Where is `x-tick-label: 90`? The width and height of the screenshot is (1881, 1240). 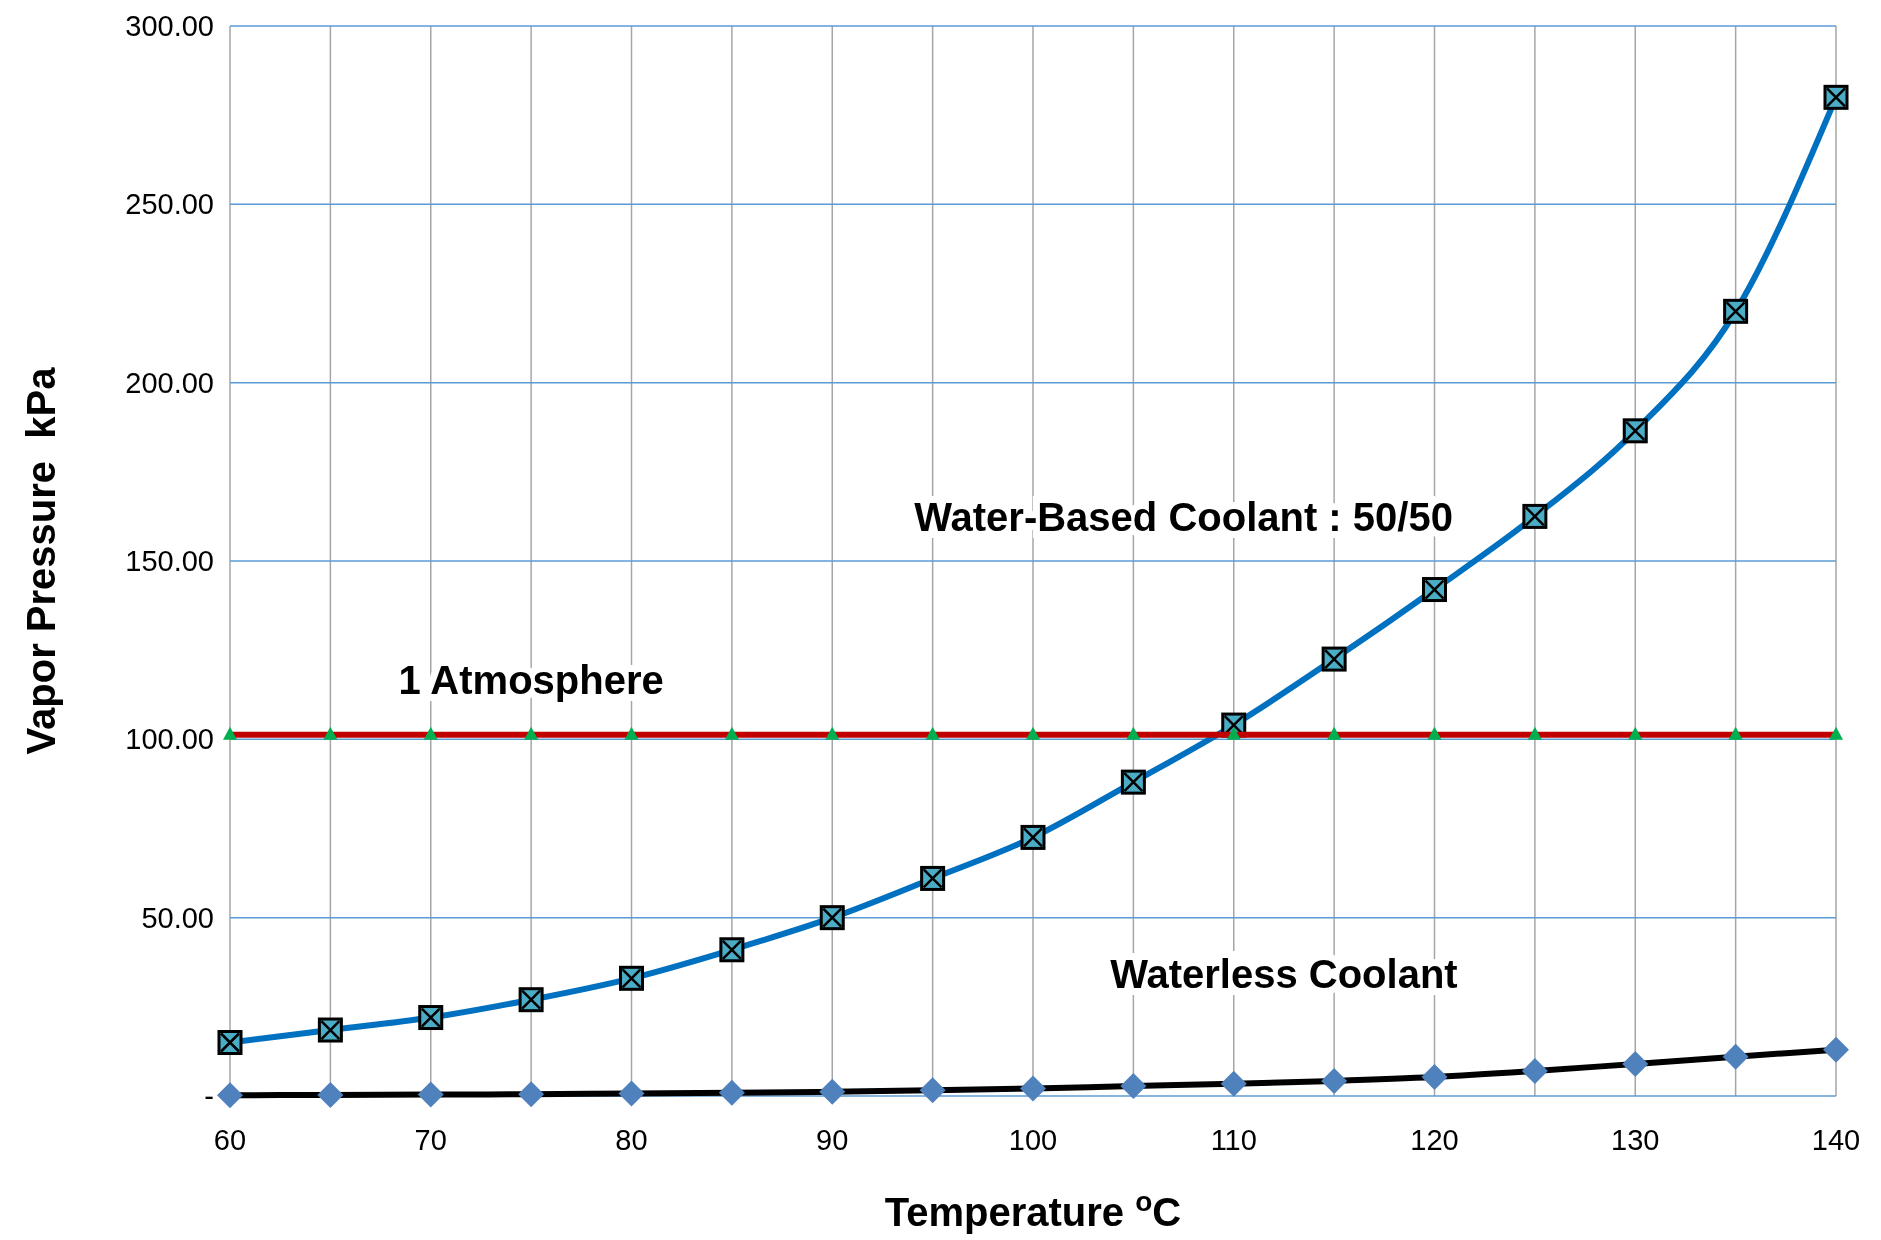
x-tick-label: 90 is located at coordinates (832, 1140).